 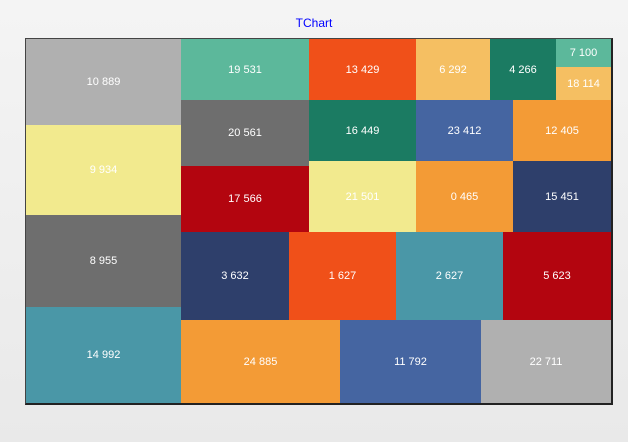 I want to click on treemap-cell-label: 16 449, so click(x=362, y=130).